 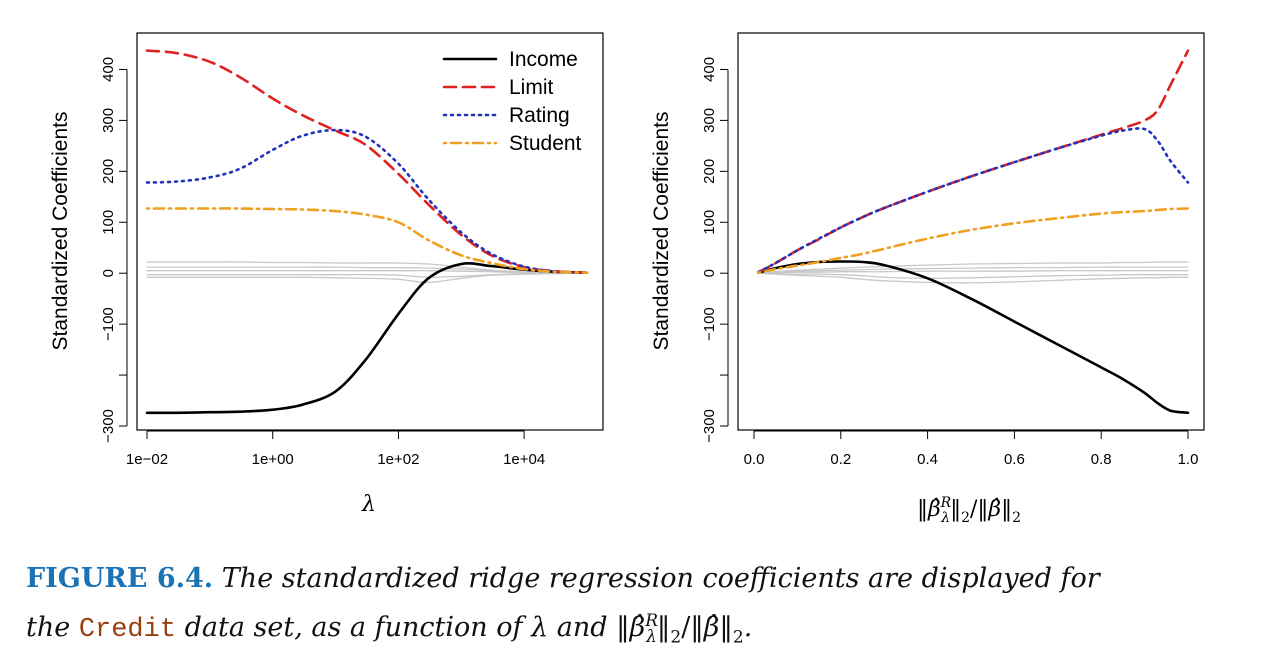 What do you see at coordinates (60, 231) in the screenshot?
I see `left-y-axis-label: Standardized Coefficients` at bounding box center [60, 231].